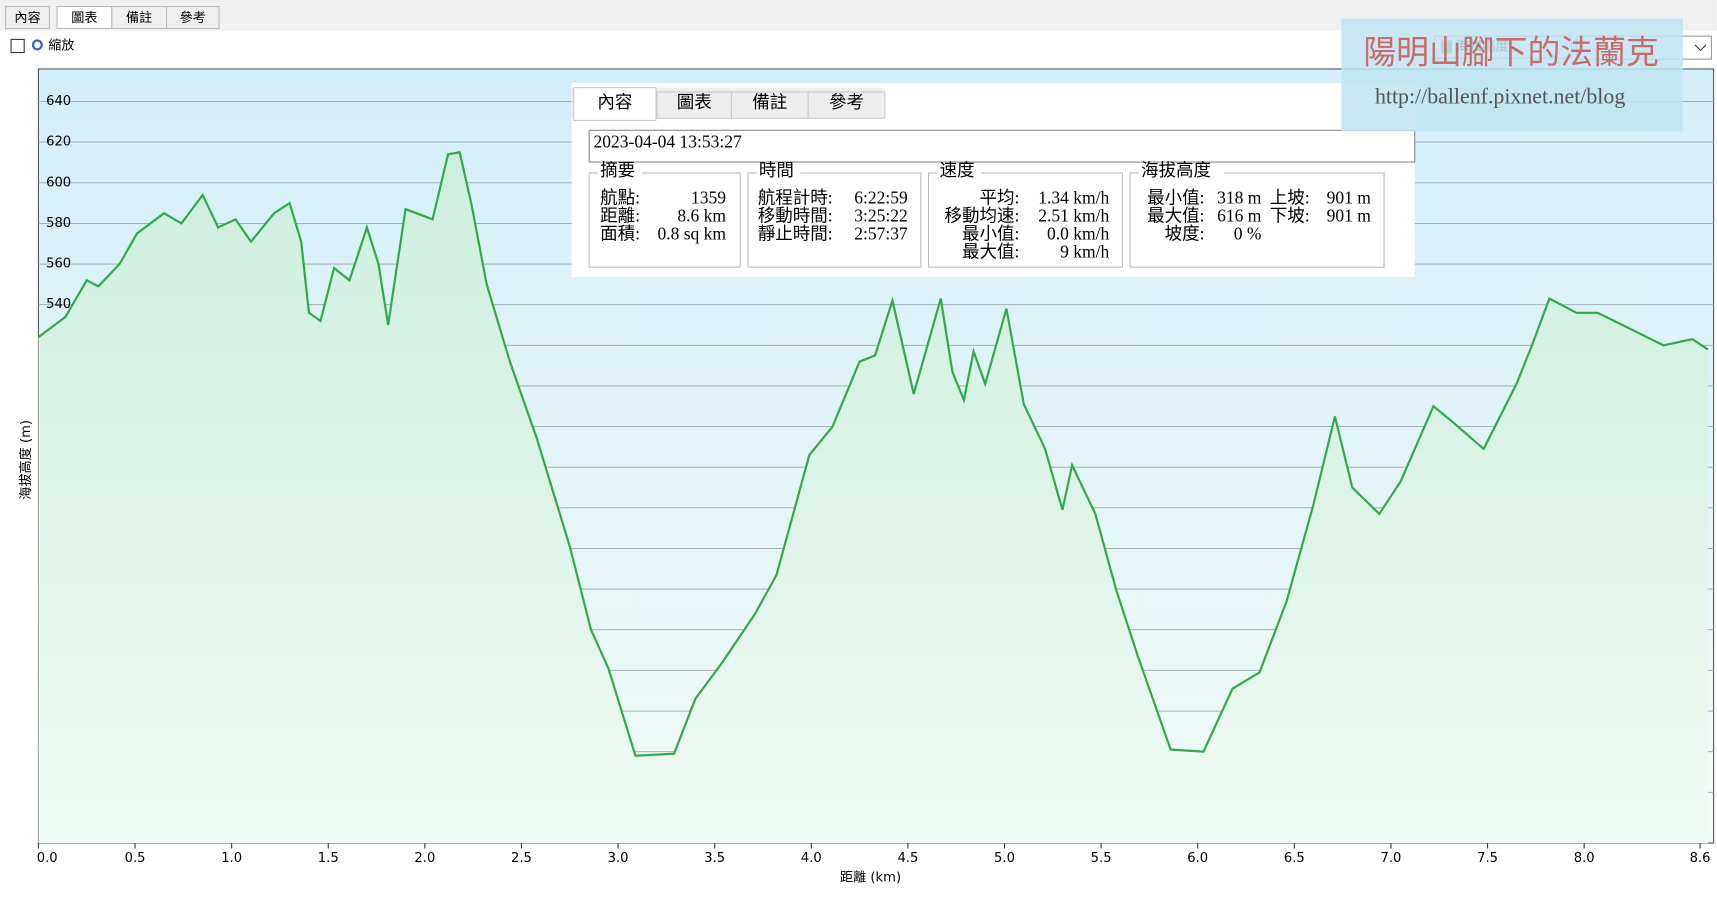 This screenshot has height=900, width=1717. Describe the element at coordinates (701, 215) in the screenshot. I see `field-value: 8.6 km` at that location.